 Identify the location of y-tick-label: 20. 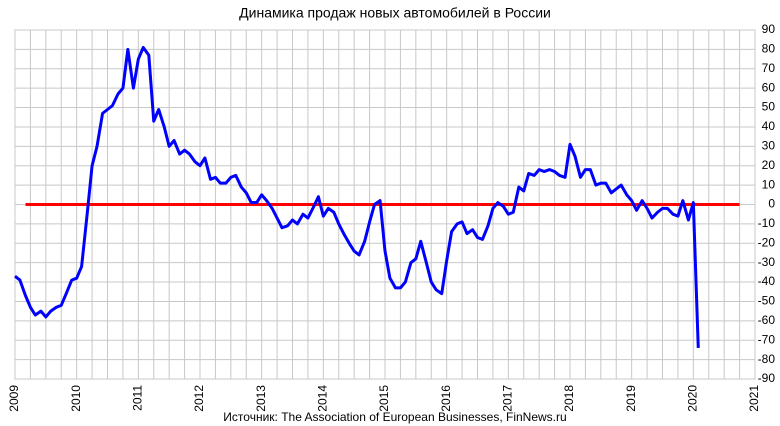
(769, 165).